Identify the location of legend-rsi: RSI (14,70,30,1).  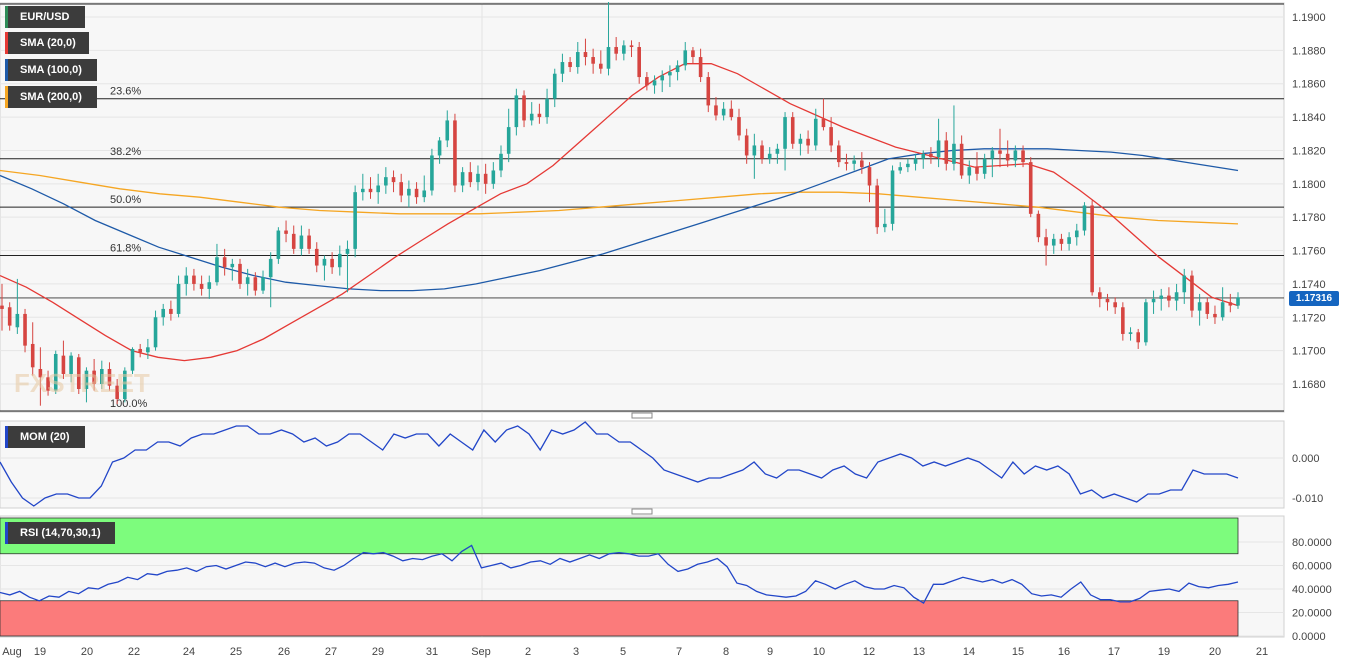
(60, 533).